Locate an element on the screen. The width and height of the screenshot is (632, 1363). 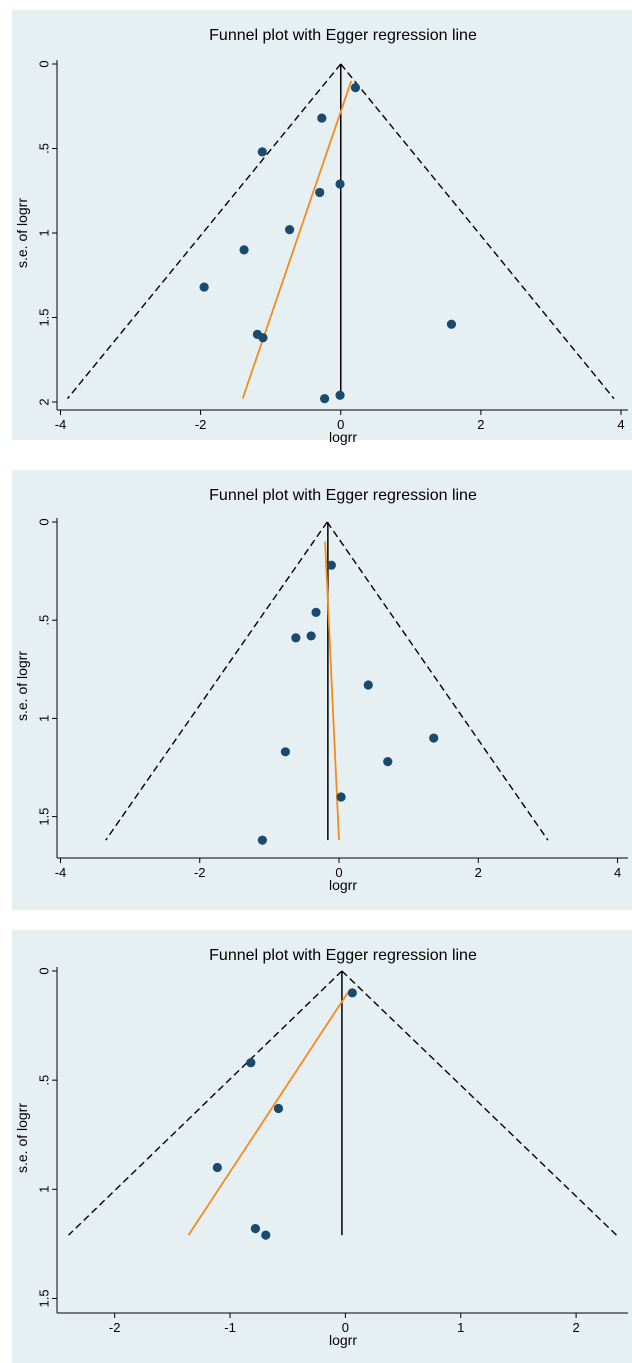
x-tick-label: -1 is located at coordinates (230, 1327).